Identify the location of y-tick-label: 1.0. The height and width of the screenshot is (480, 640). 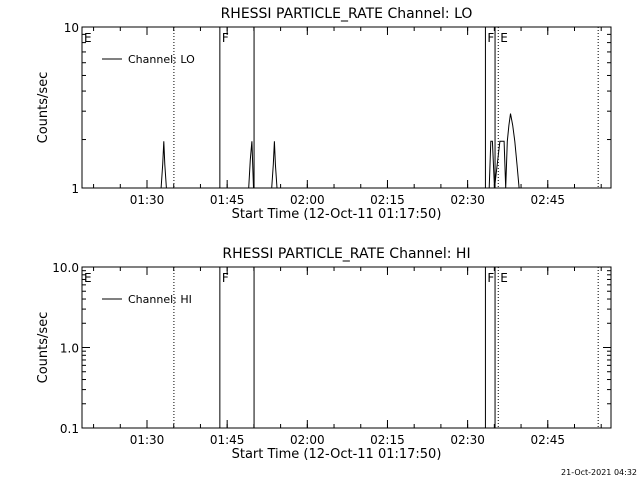
(69, 349).